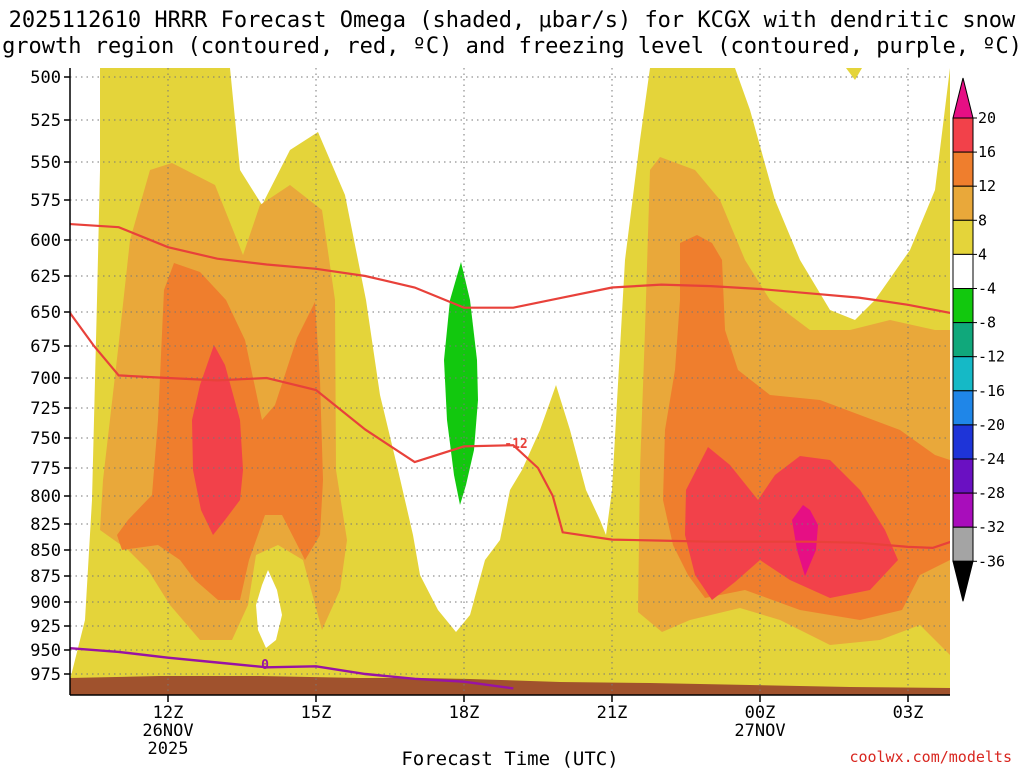 This screenshot has height=768, width=1024. I want to click on y-tick-label: 725, so click(45, 409).